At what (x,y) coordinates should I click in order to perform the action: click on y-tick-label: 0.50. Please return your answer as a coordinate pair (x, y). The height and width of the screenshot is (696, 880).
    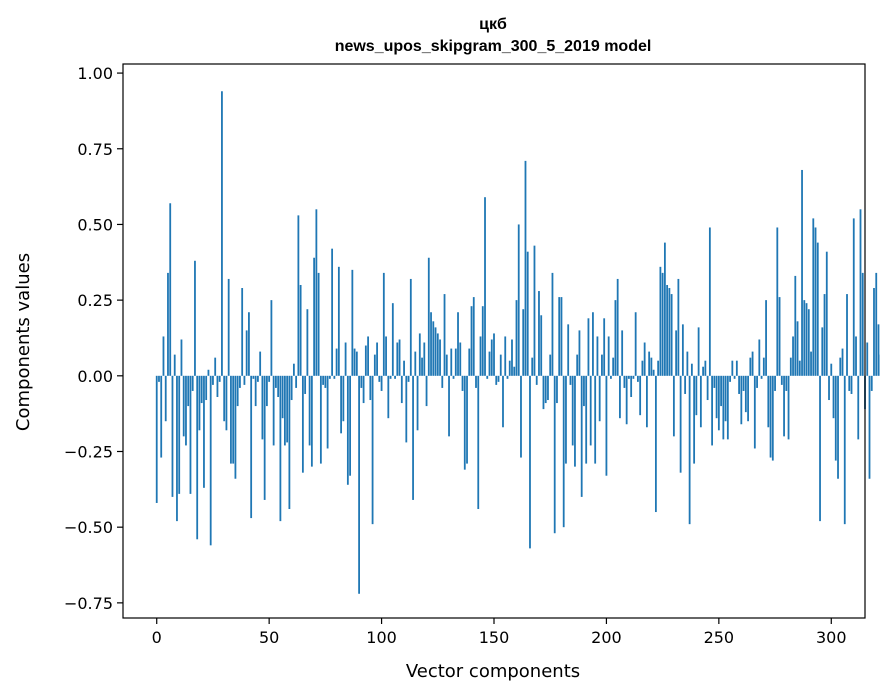
    Looking at the image, I should click on (95, 224).